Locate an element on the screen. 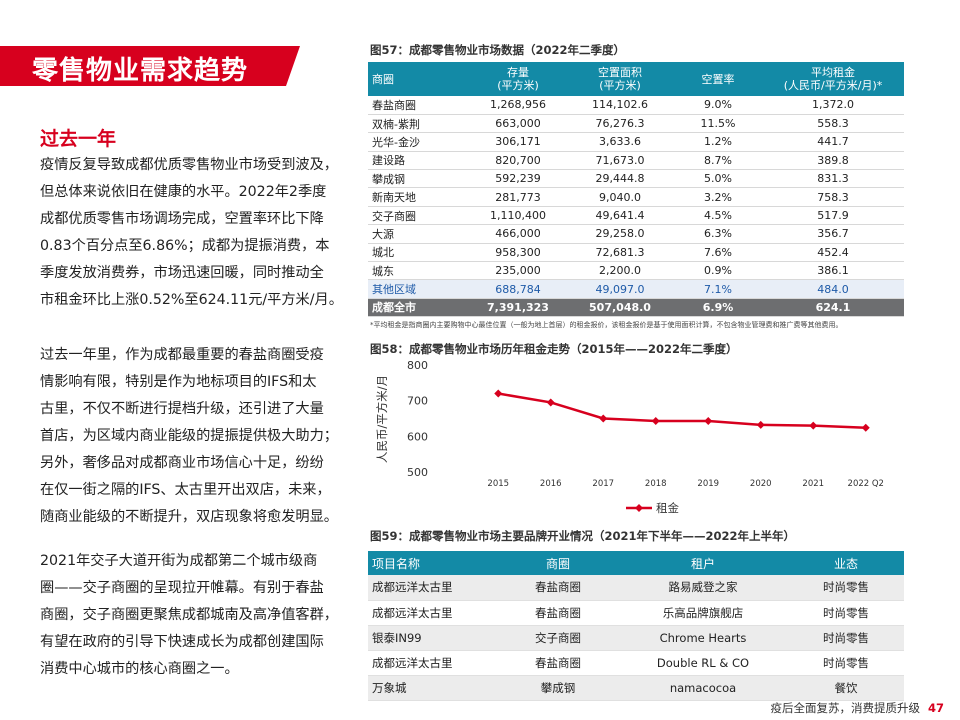 The height and width of the screenshot is (720, 960). table-cell: 春盐商圈 is located at coordinates (558, 588).